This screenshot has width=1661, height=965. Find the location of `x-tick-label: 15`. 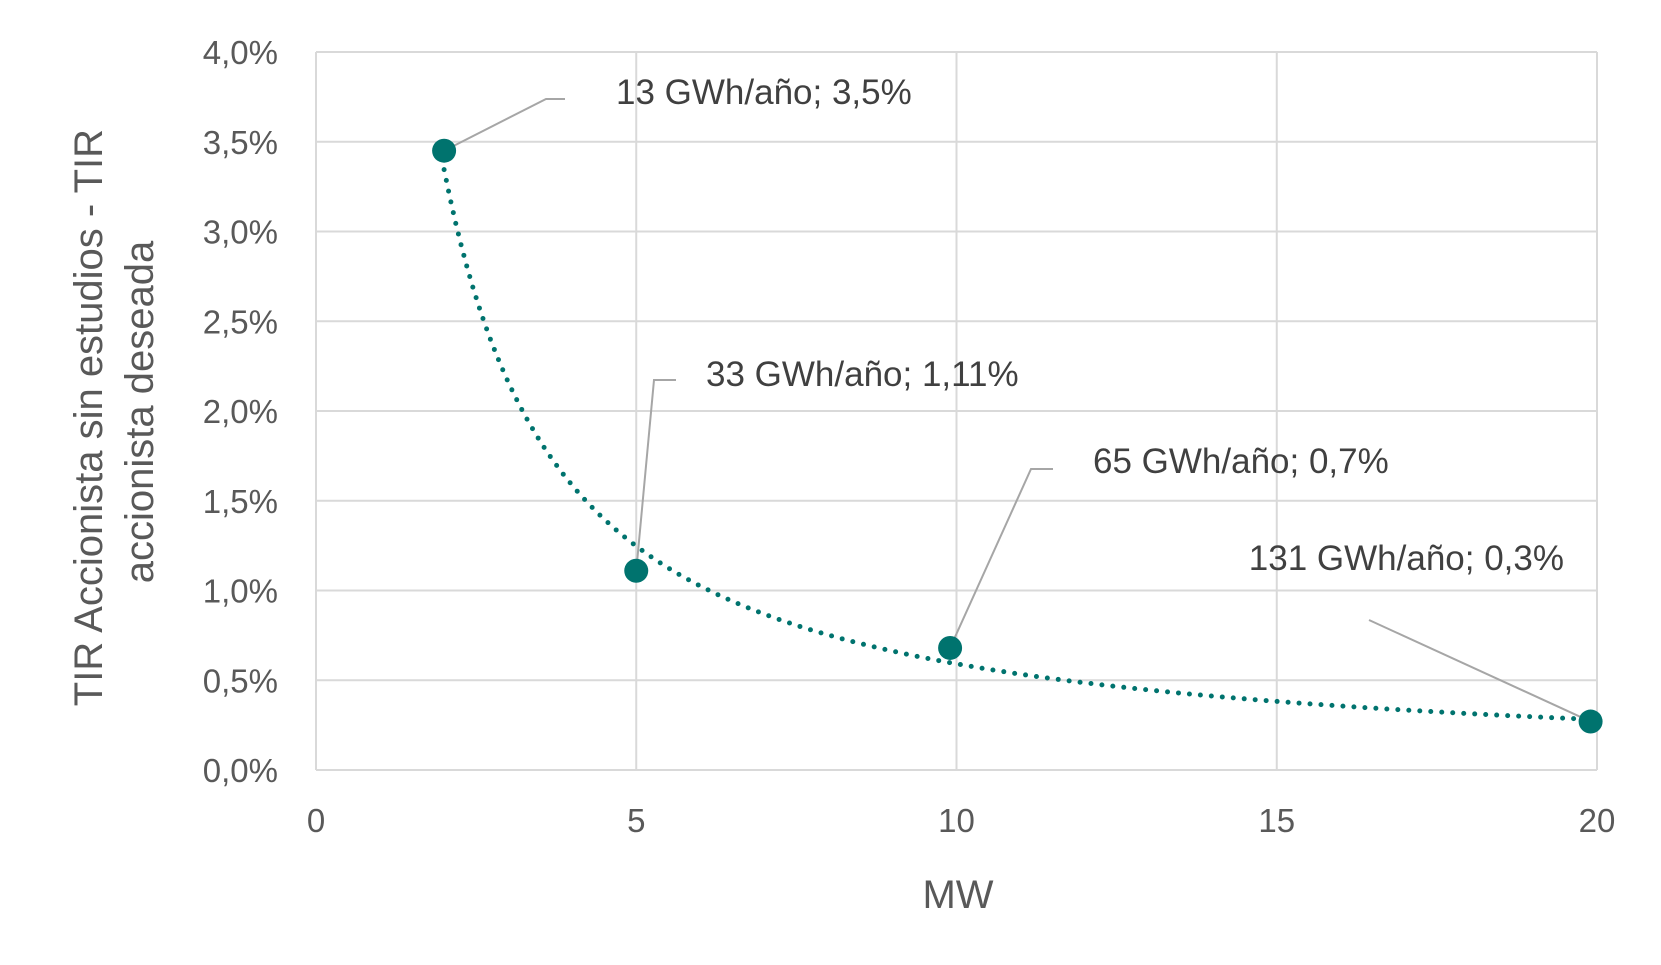

x-tick-label: 15 is located at coordinates (1276, 820).